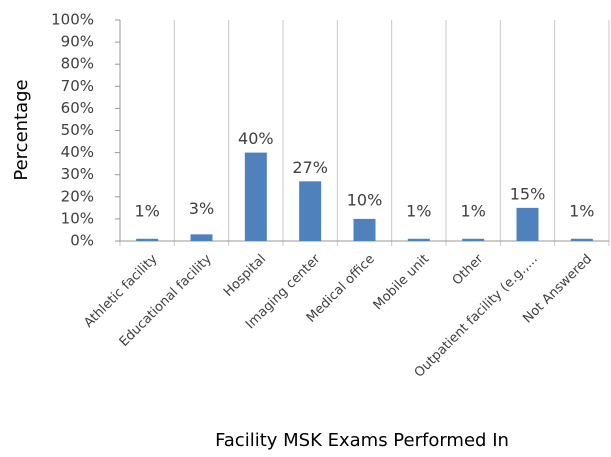  What do you see at coordinates (77, 152) in the screenshot?
I see `y-tick-label: 40%` at bounding box center [77, 152].